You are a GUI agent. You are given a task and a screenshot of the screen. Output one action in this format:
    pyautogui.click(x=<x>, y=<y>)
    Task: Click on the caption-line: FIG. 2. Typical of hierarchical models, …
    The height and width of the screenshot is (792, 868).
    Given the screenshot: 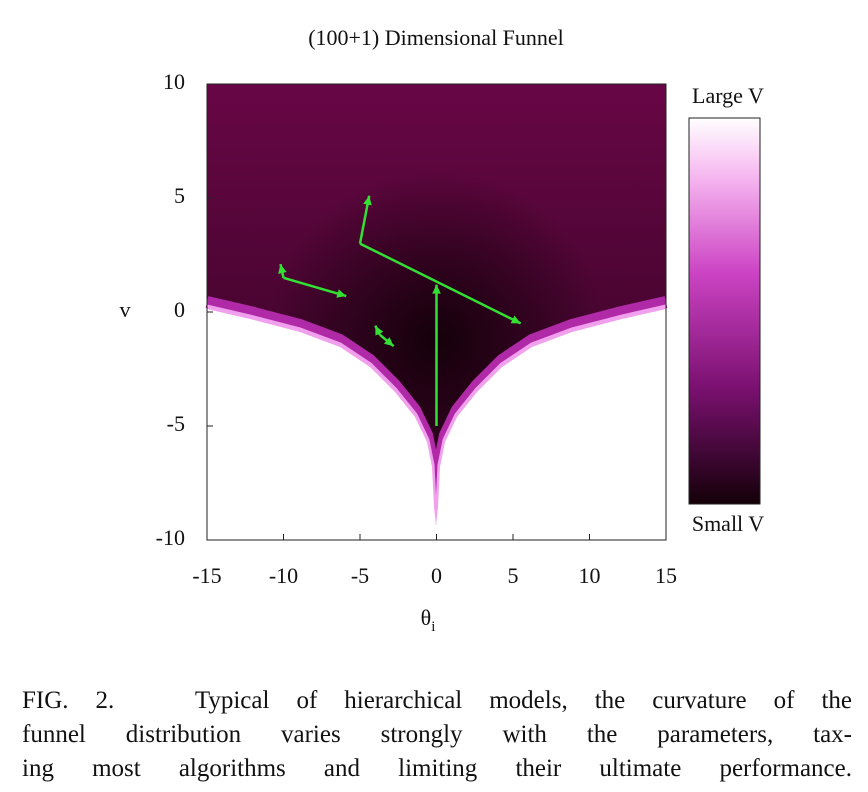 What is the action you would take?
    pyautogui.click(x=437, y=700)
    